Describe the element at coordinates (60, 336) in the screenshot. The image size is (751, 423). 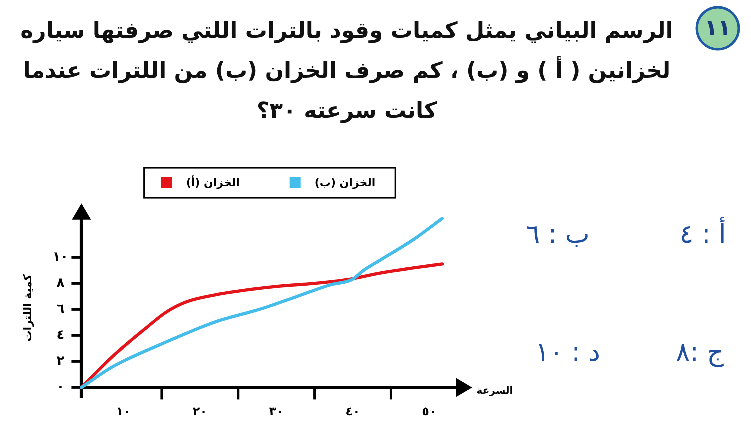
I see `y-tick-label: ٤` at that location.